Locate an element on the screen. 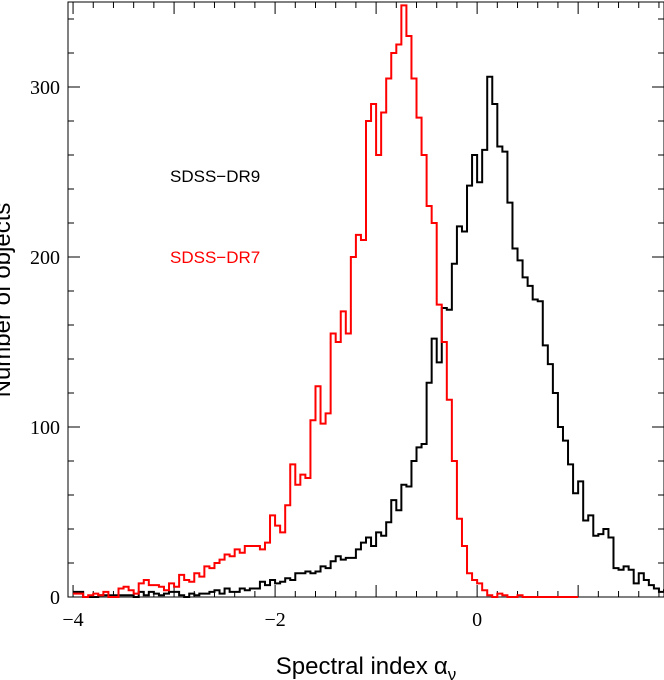  y-tick-label: 0 is located at coordinates (55, 598).